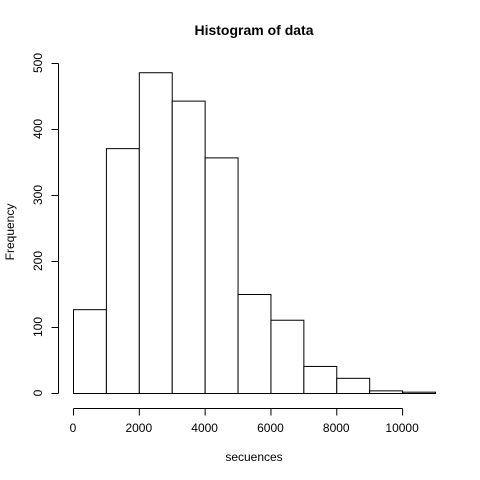 The image size is (480, 480). Describe the element at coordinates (38, 261) in the screenshot. I see `y-tick-label: 200` at that location.